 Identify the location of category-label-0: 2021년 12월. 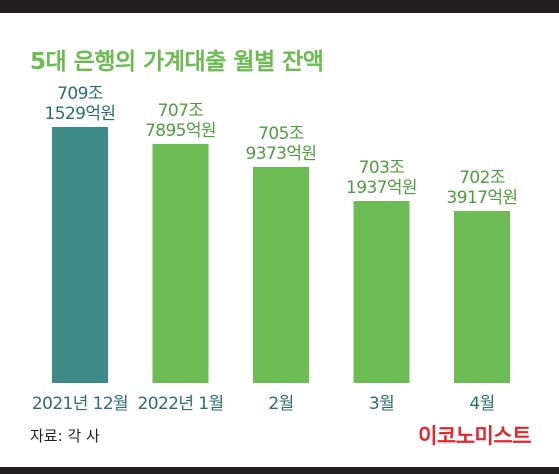
(80, 404).